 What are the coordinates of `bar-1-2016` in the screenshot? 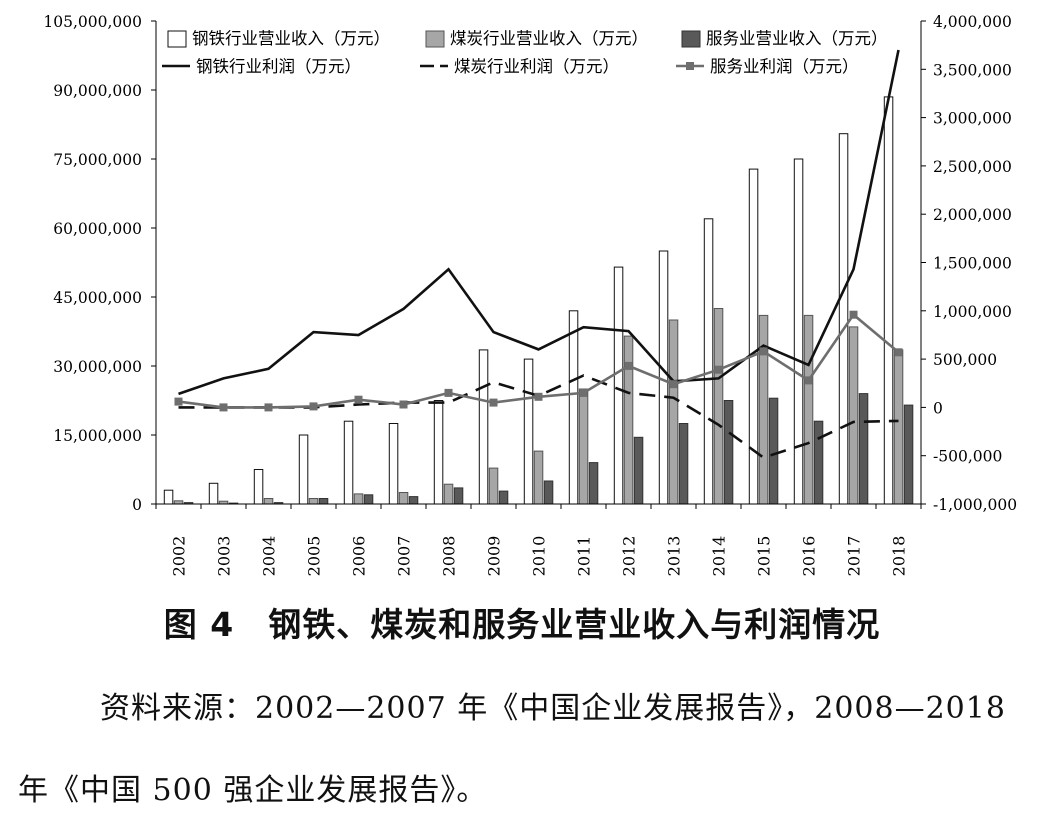 It's located at (798, 331).